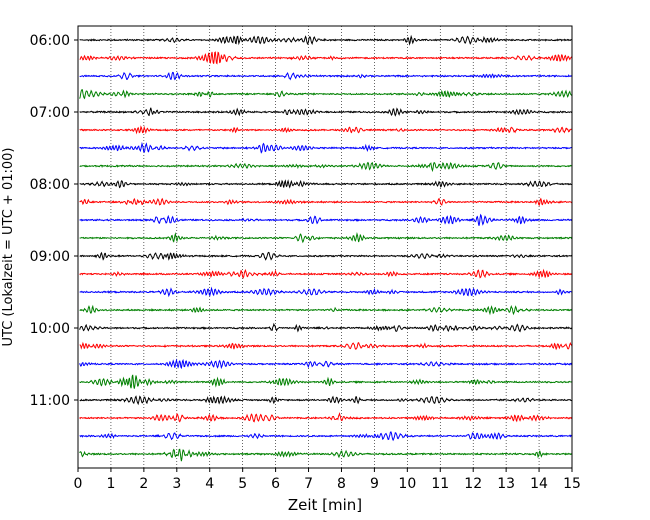 This screenshot has width=650, height=520. I want to click on y-tick-label: 09:00, so click(50, 257).